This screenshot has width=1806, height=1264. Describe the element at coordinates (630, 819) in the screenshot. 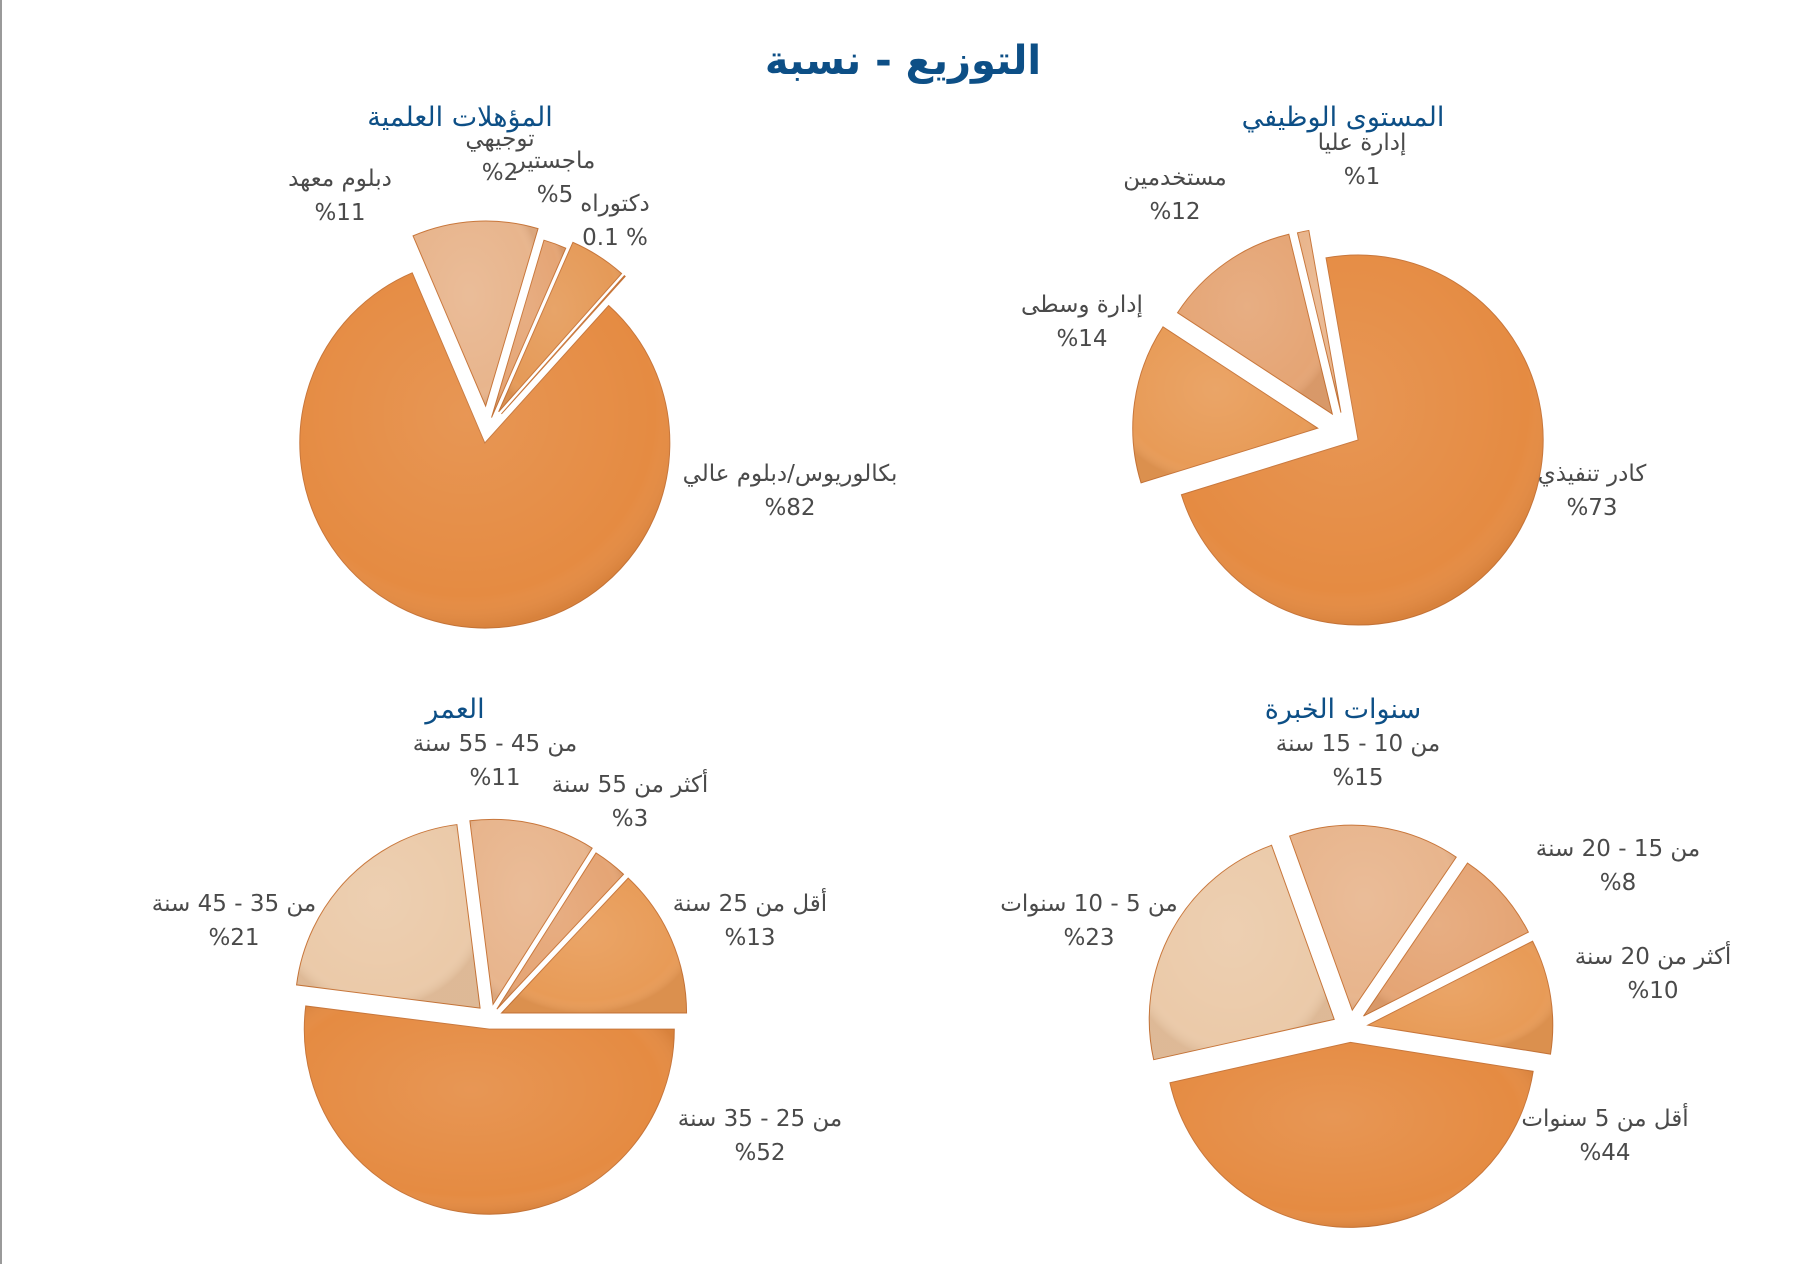

I see `slice-value-label: %3` at that location.